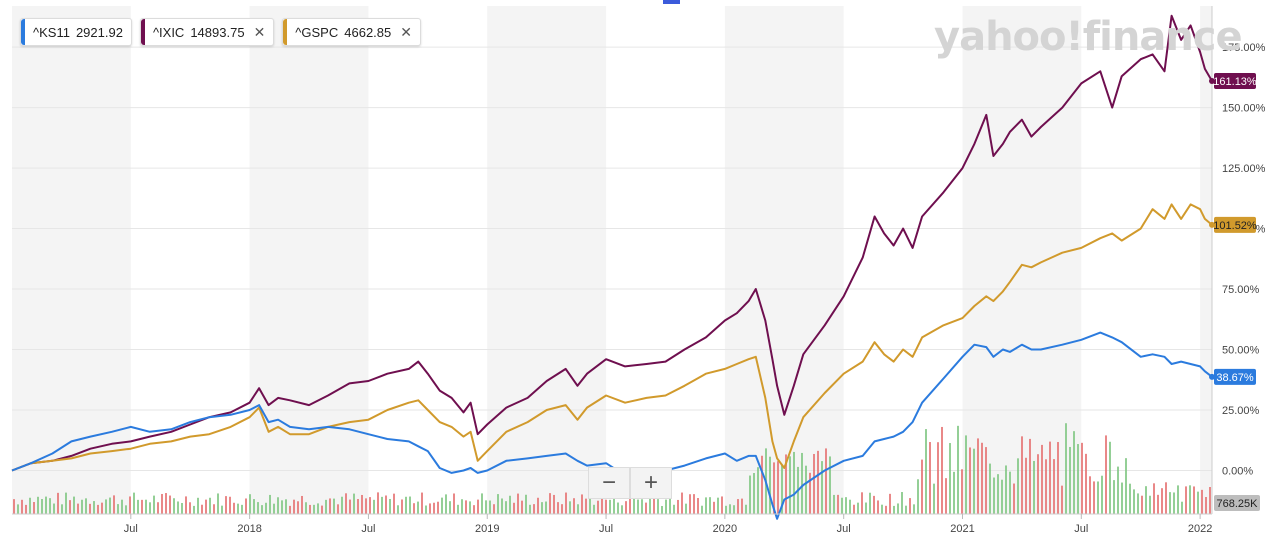  Describe the element at coordinates (1212, 80) in the screenshot. I see `last-point` at that location.